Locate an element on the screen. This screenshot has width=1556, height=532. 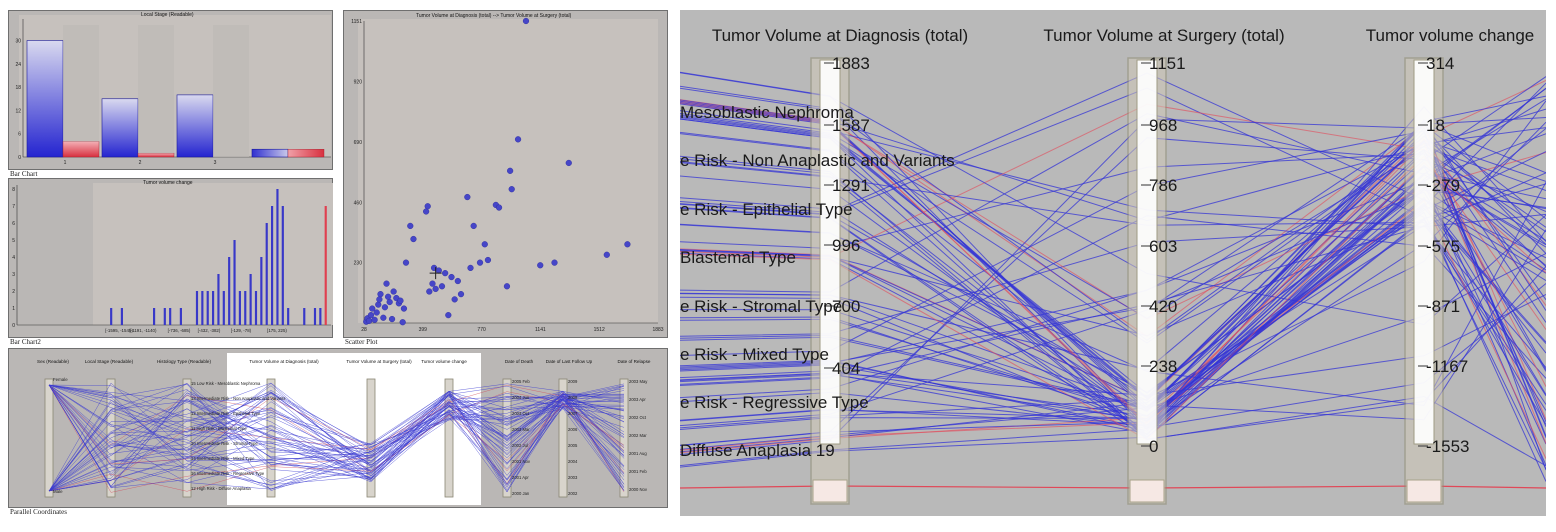
scatter-y-tick: 230 is located at coordinates (358, 264).